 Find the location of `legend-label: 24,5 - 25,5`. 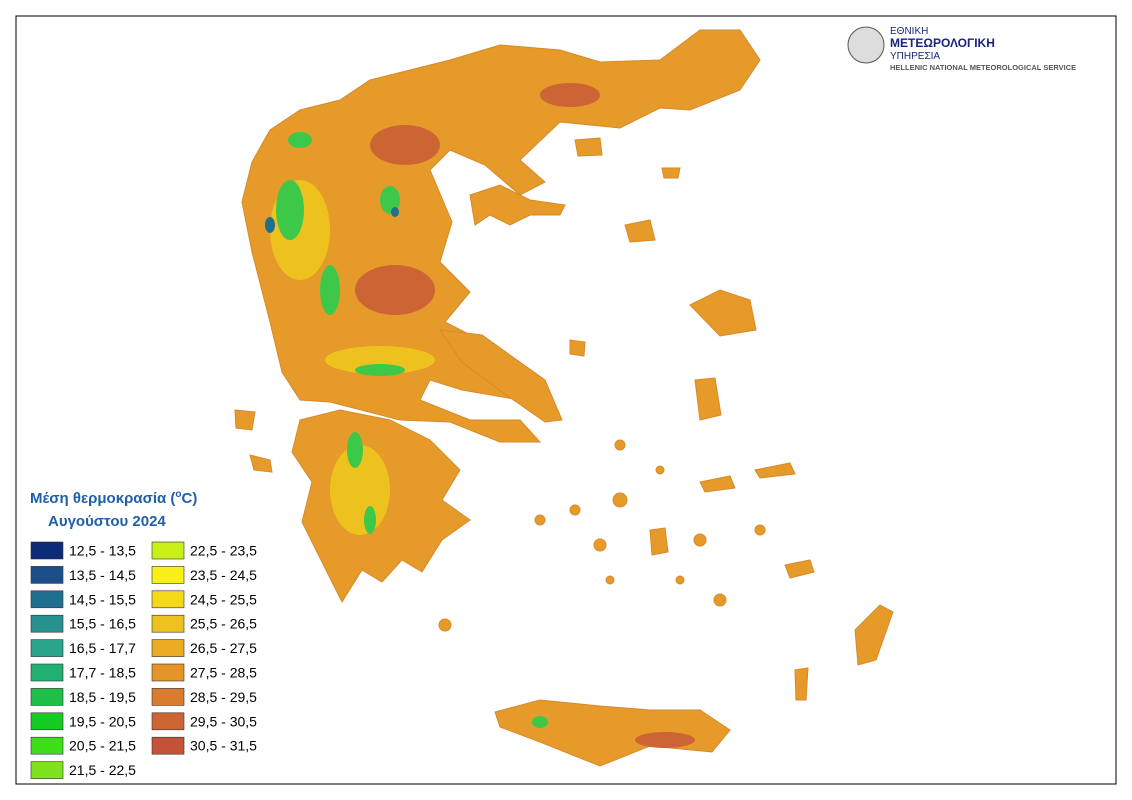

legend-label: 24,5 - 25,5 is located at coordinates (223, 599).